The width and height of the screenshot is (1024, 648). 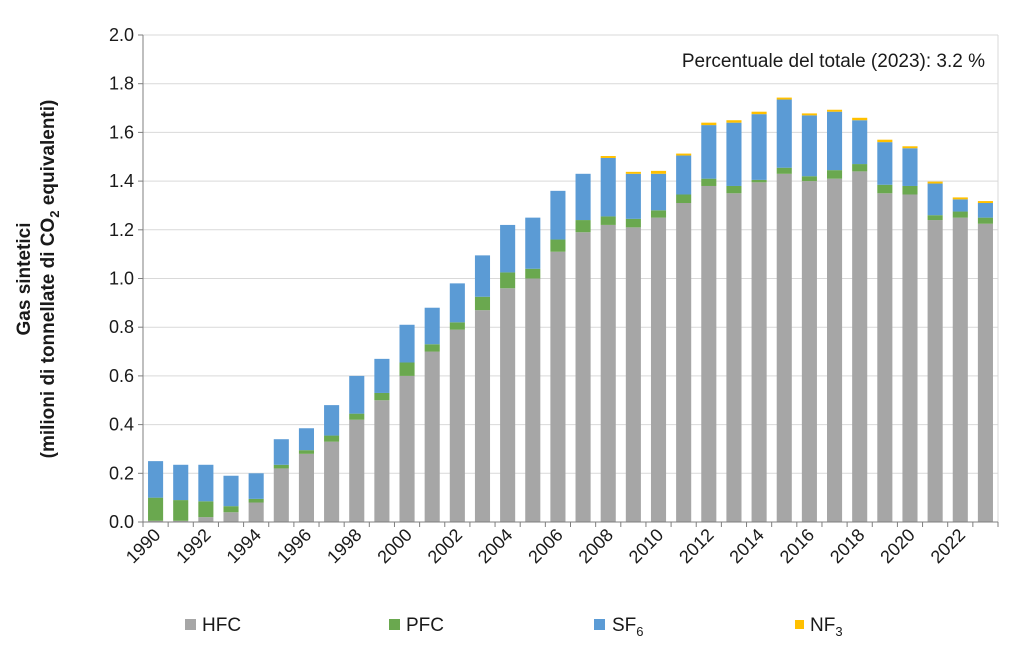 What do you see at coordinates (533, 400) in the screenshot?
I see `bar-hfc-2005` at bounding box center [533, 400].